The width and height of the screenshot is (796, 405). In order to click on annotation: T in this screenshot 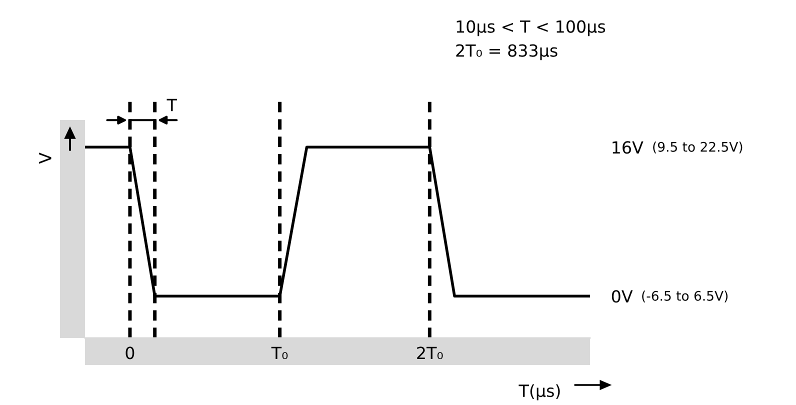, I will do `click(172, 105)`.